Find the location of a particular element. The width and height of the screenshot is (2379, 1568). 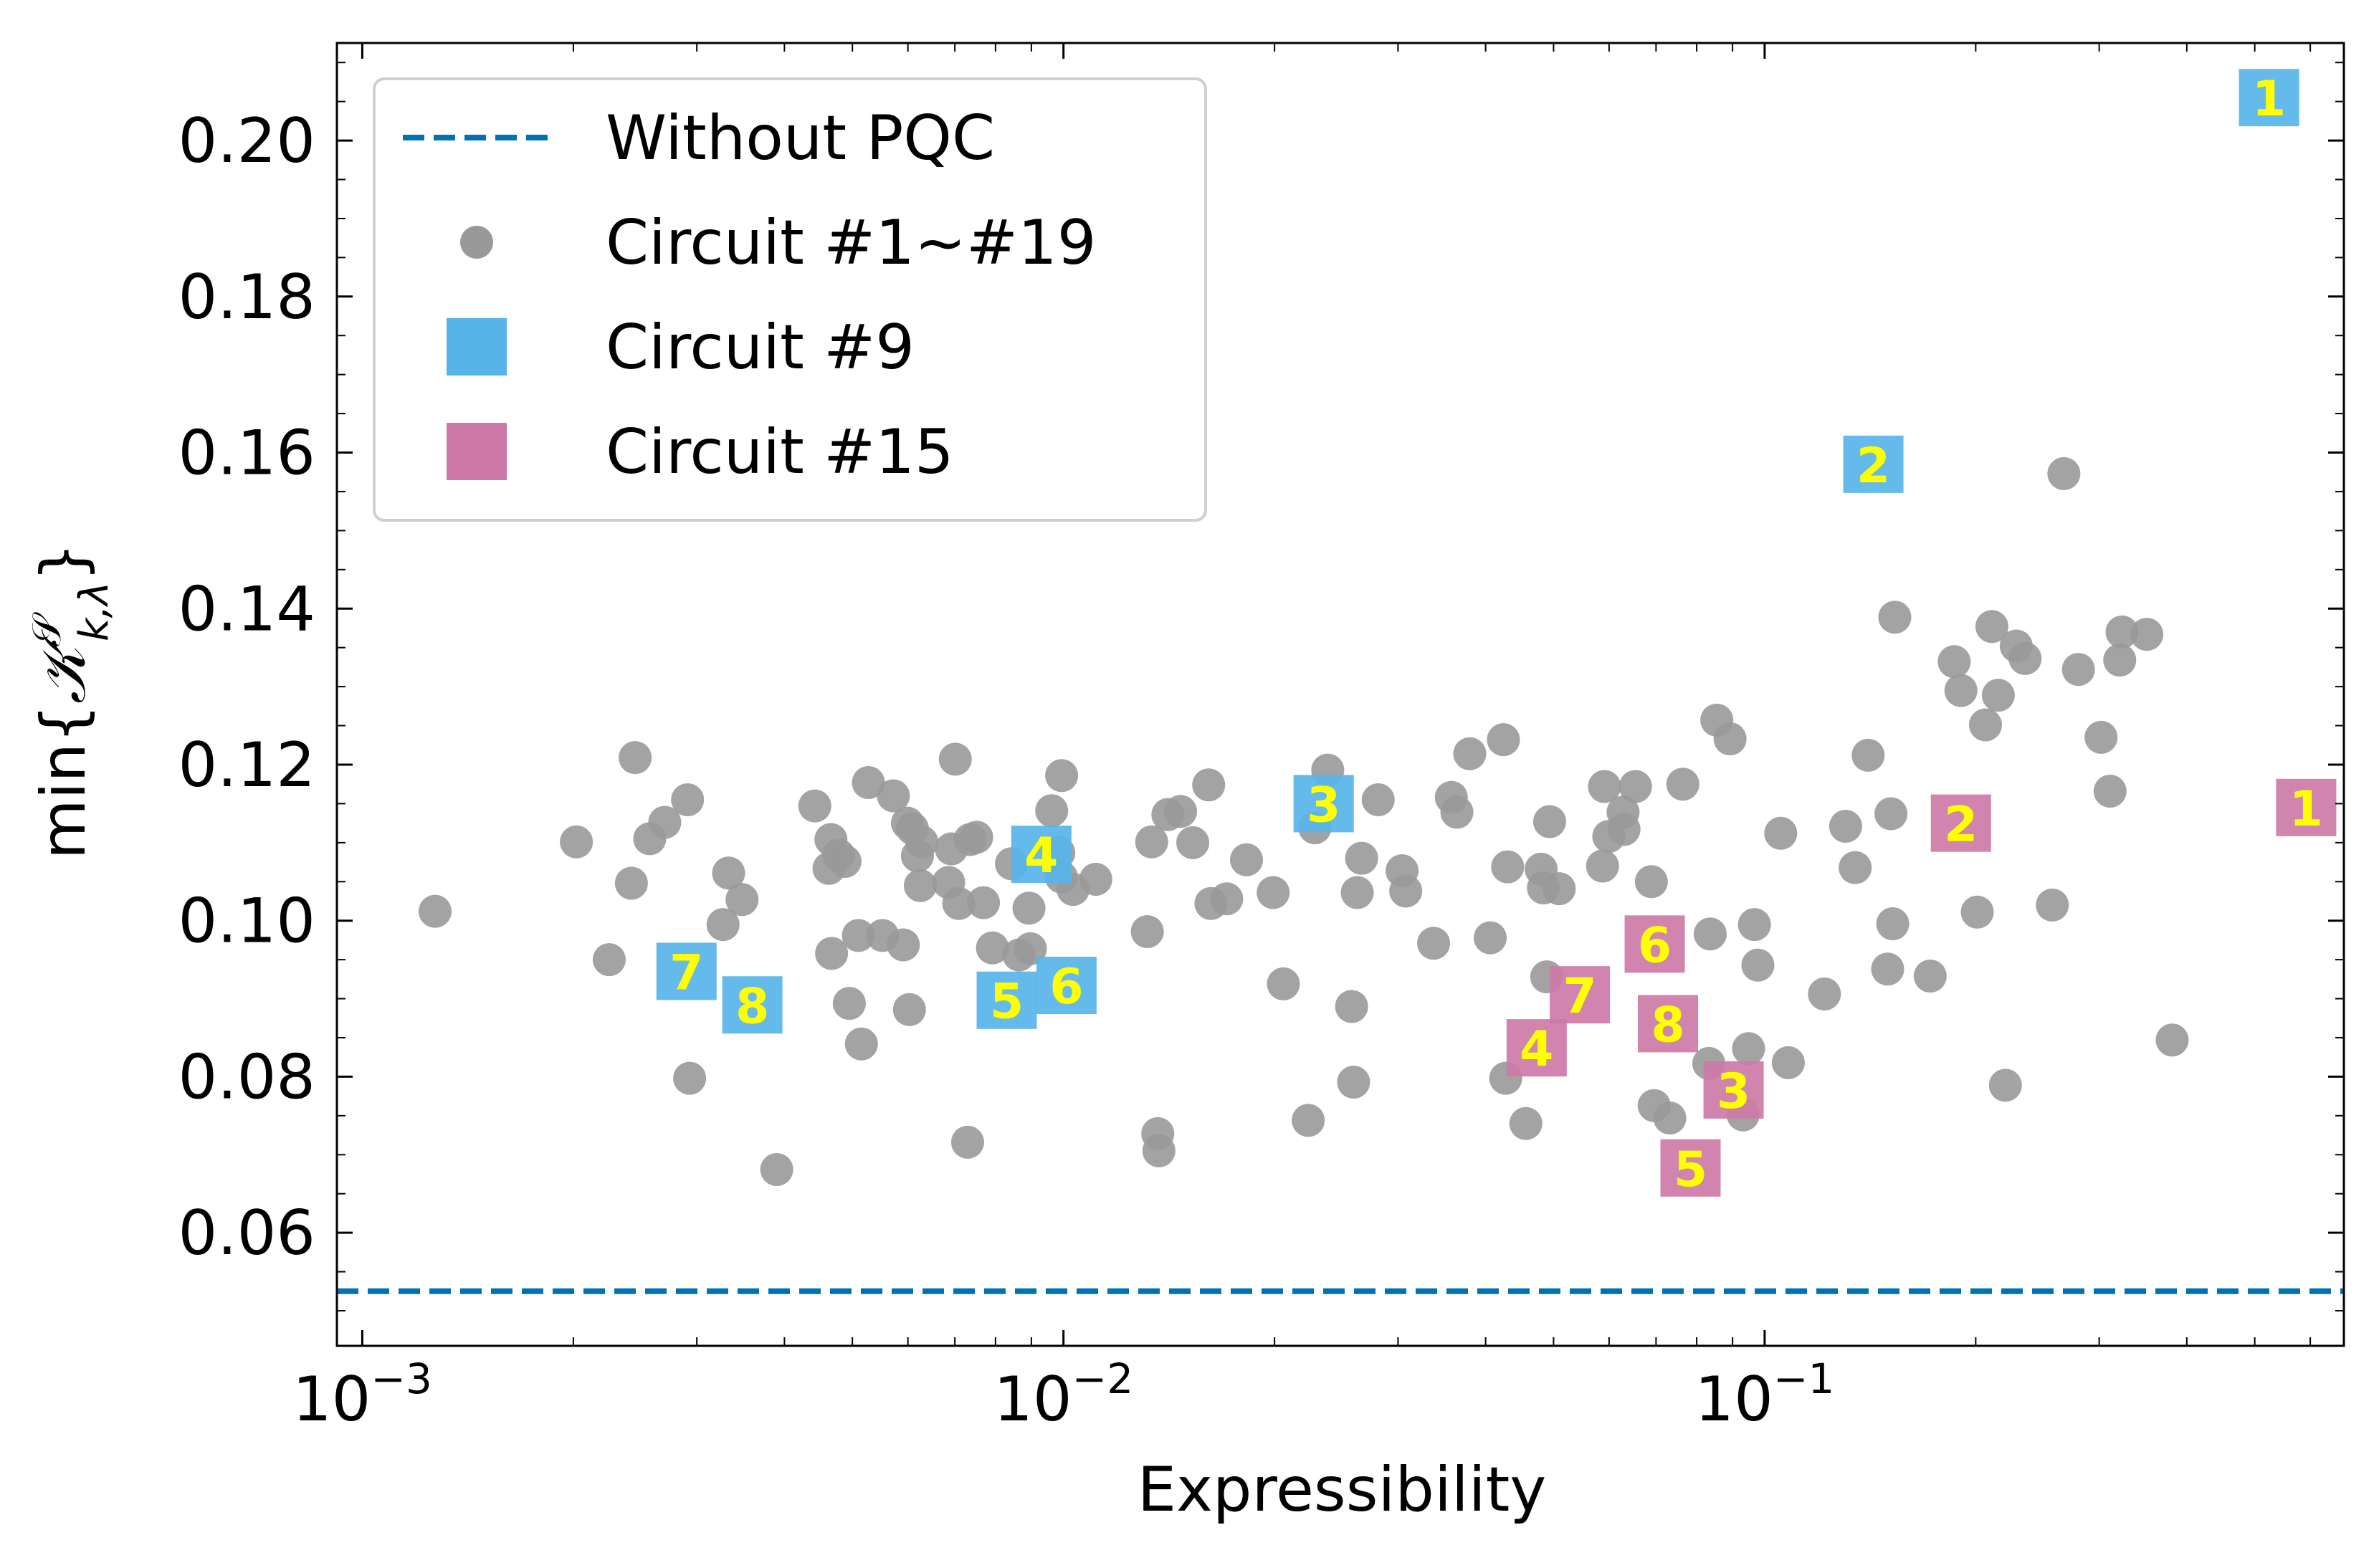

circuit-15-point-7: 7 is located at coordinates (1580, 996).